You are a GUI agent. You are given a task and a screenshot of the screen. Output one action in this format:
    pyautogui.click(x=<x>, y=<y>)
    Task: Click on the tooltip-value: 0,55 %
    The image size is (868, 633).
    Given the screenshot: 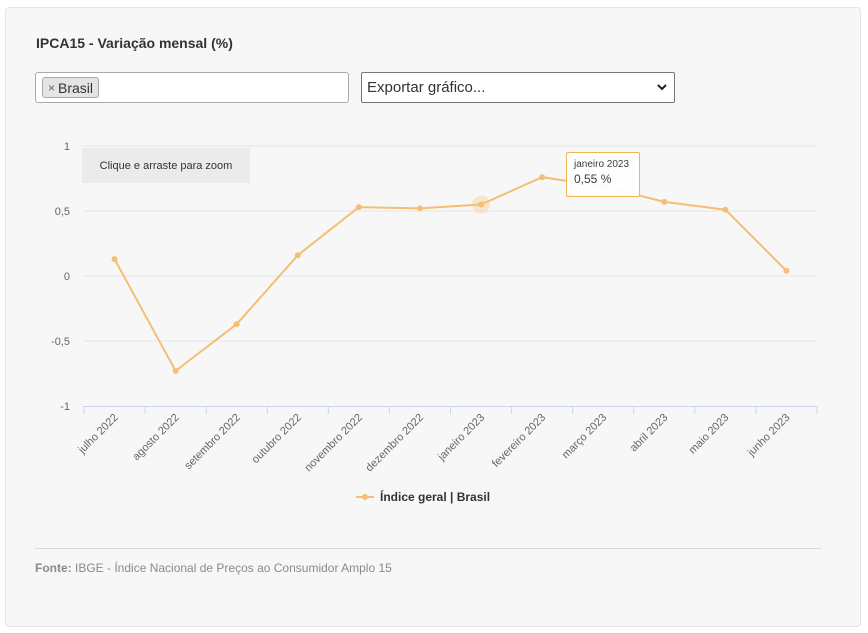 What is the action you would take?
    pyautogui.click(x=593, y=179)
    